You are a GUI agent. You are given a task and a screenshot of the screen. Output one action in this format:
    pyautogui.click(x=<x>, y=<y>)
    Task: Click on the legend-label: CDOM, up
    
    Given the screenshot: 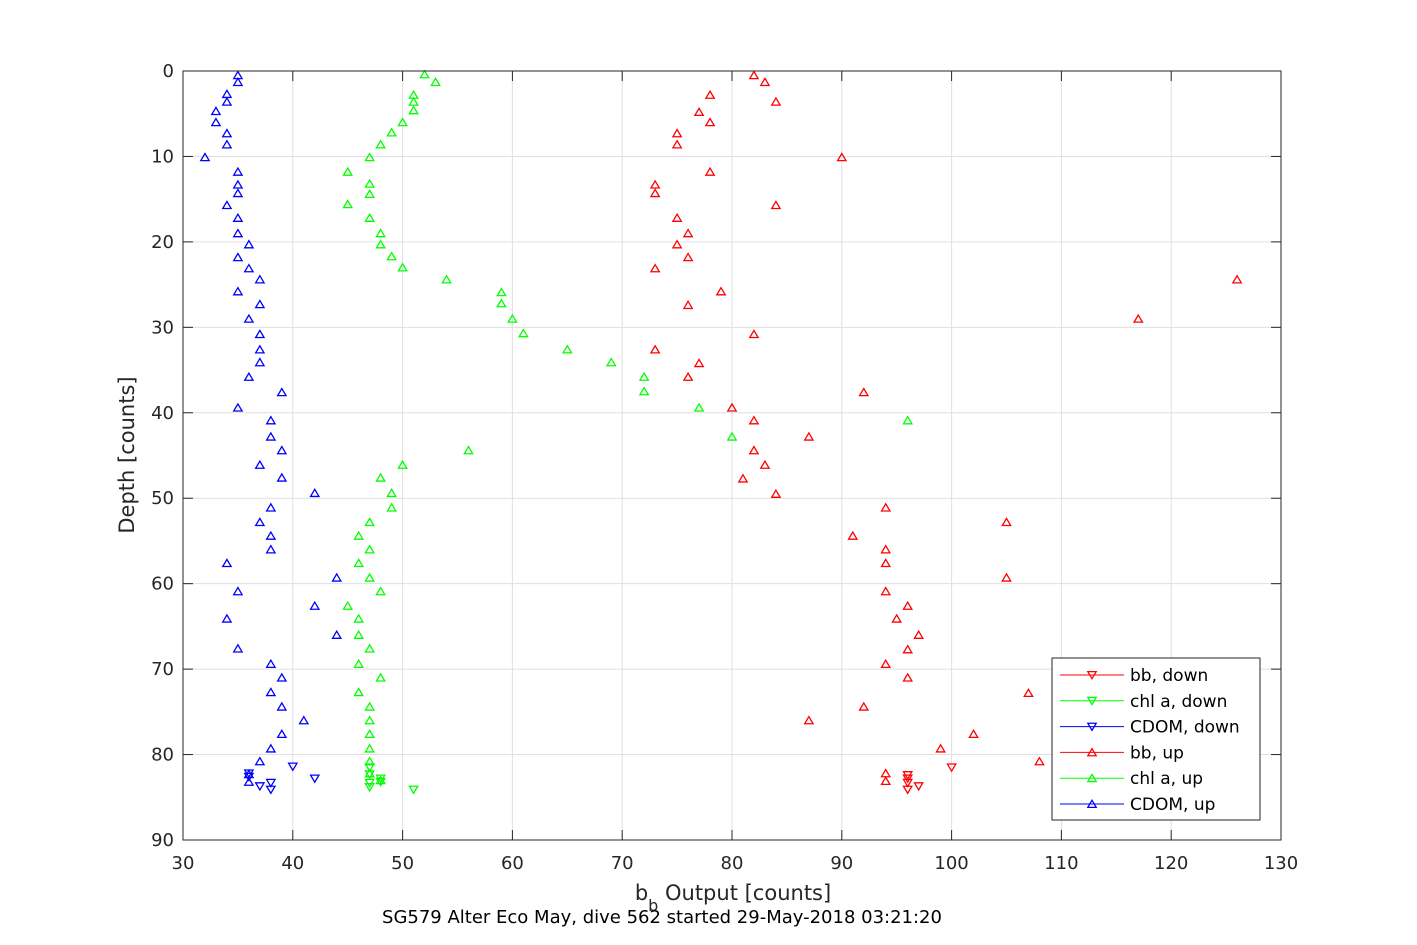 What is the action you would take?
    pyautogui.click(x=1172, y=805)
    